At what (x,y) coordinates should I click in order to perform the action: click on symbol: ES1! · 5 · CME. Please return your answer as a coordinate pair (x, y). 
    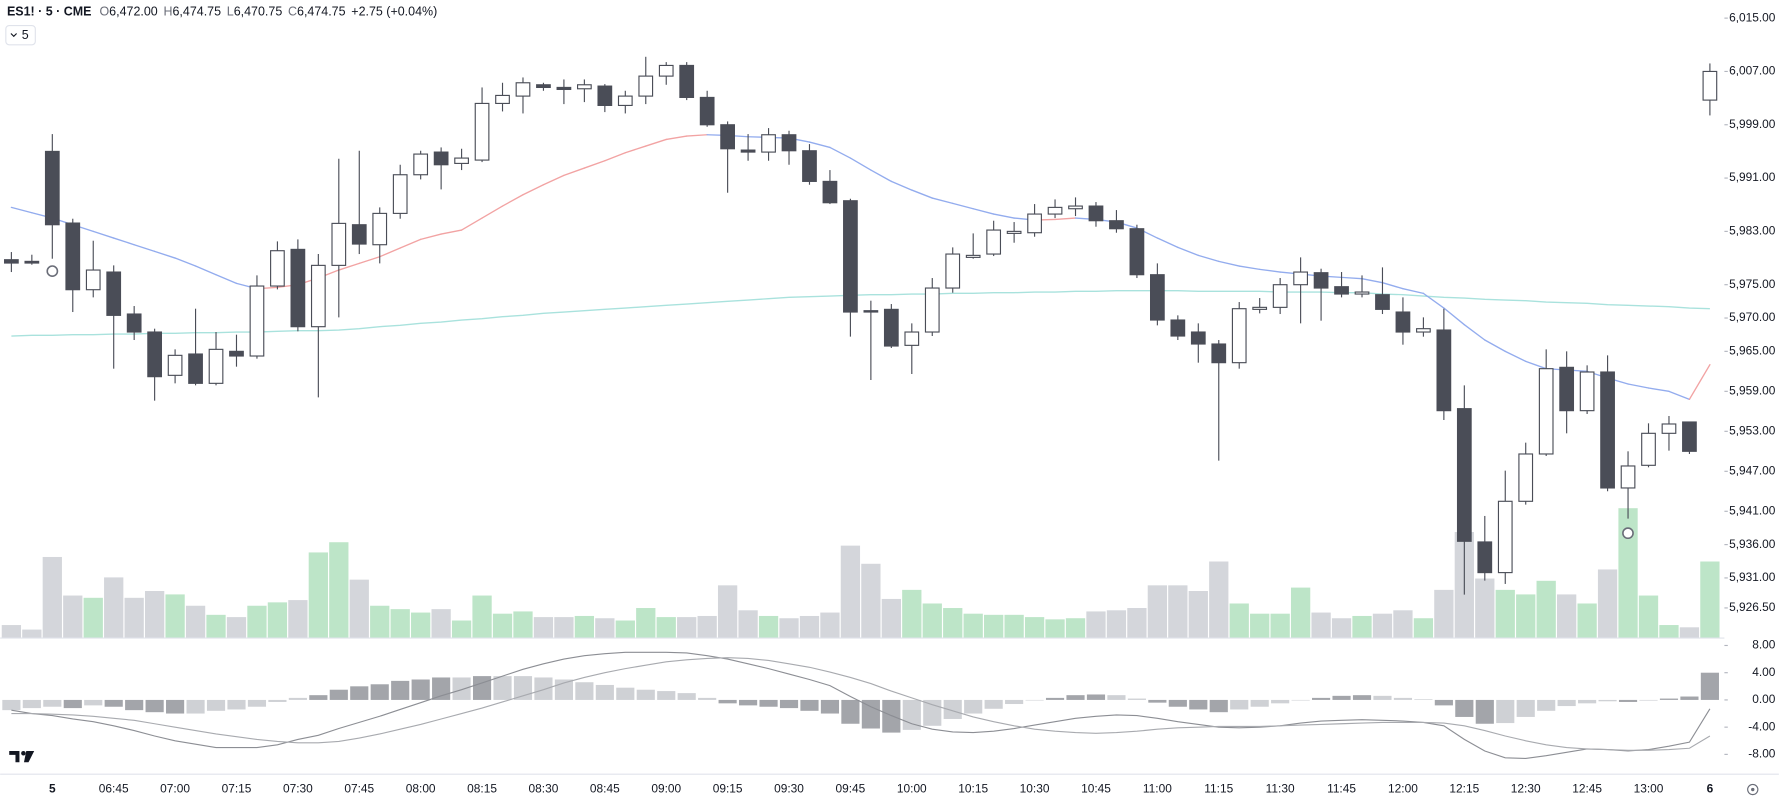
    Looking at the image, I should click on (49, 12).